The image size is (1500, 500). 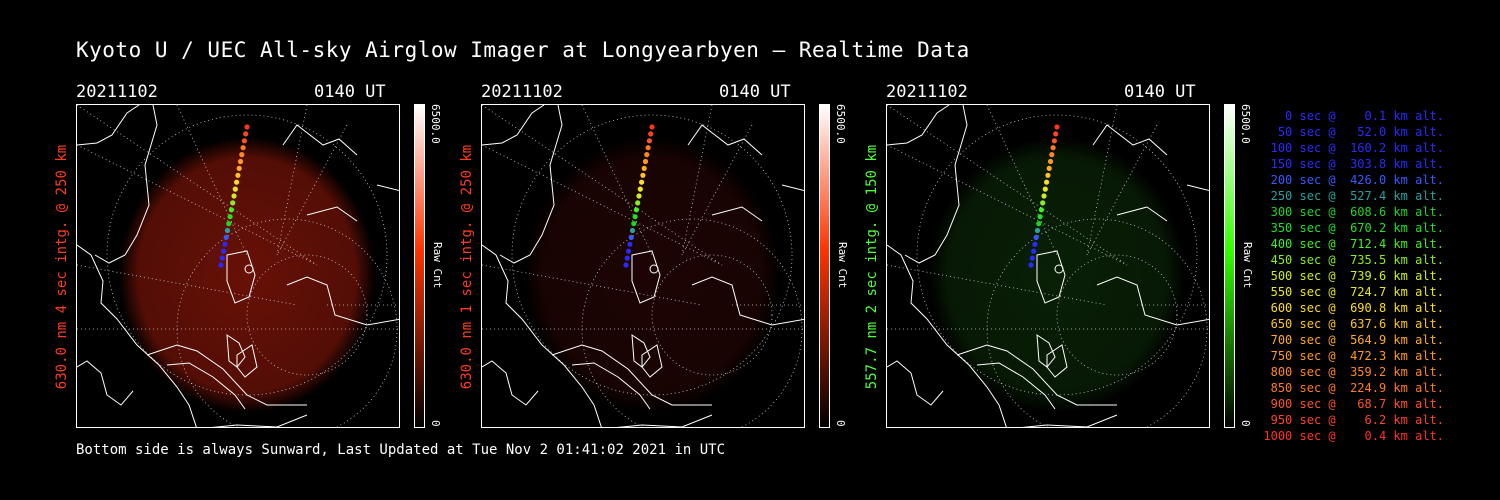 What do you see at coordinates (1353, 308) in the screenshot?
I see `legend-row: 600 sec @ 690.8 km alt.` at bounding box center [1353, 308].